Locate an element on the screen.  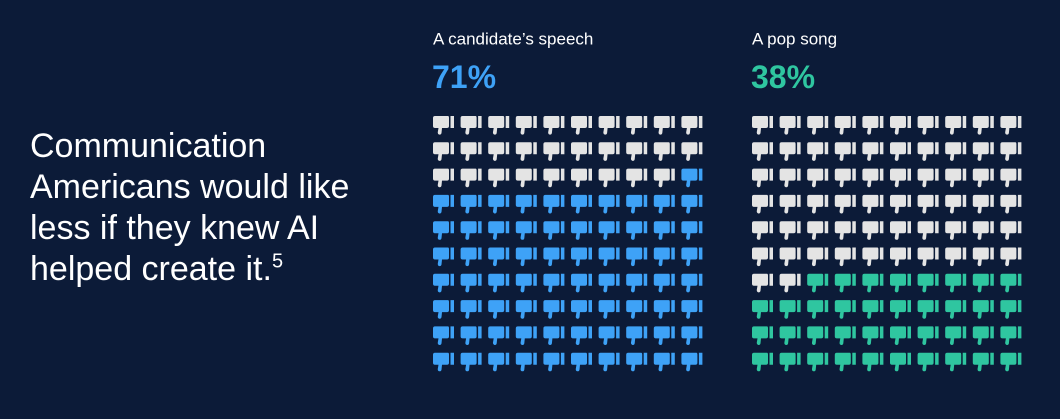
panel-title: A pop song is located at coordinates (794, 38).